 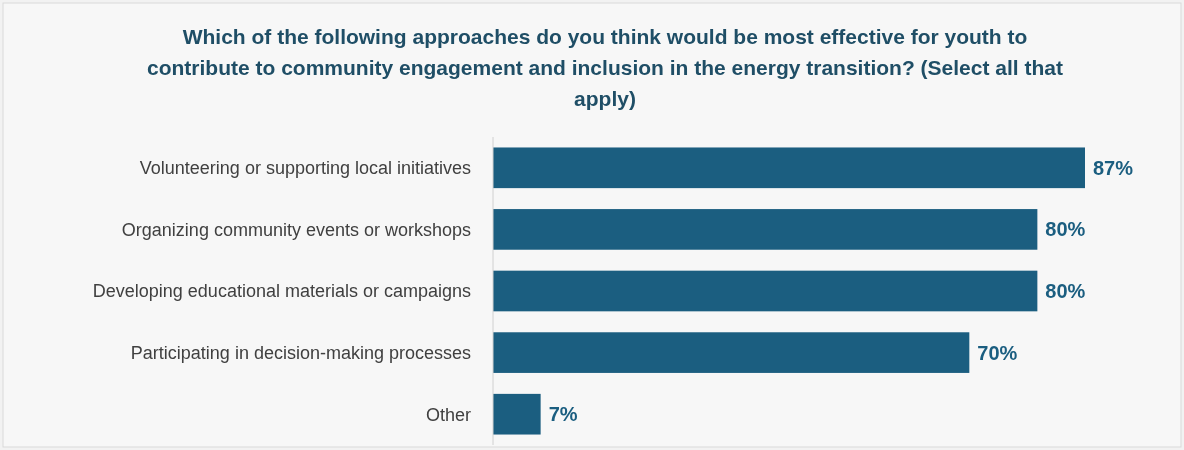 I want to click on y-tick-label: Volunteering or supporting local initiatives, so click(x=305, y=168).